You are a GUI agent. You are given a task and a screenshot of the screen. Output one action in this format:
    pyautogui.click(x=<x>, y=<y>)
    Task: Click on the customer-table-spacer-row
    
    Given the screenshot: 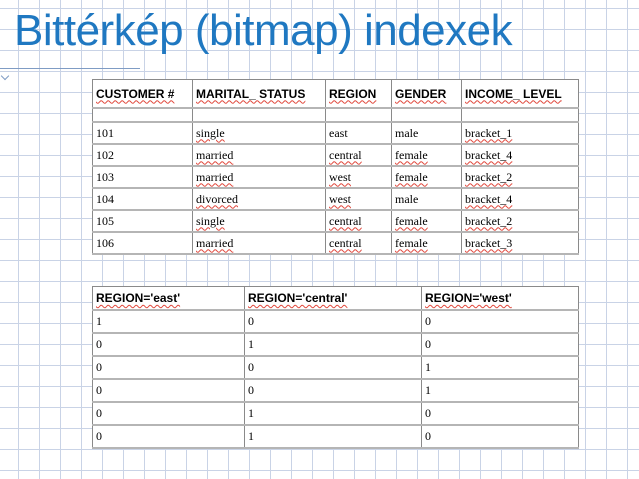 What is the action you would take?
    pyautogui.click(x=335, y=115)
    